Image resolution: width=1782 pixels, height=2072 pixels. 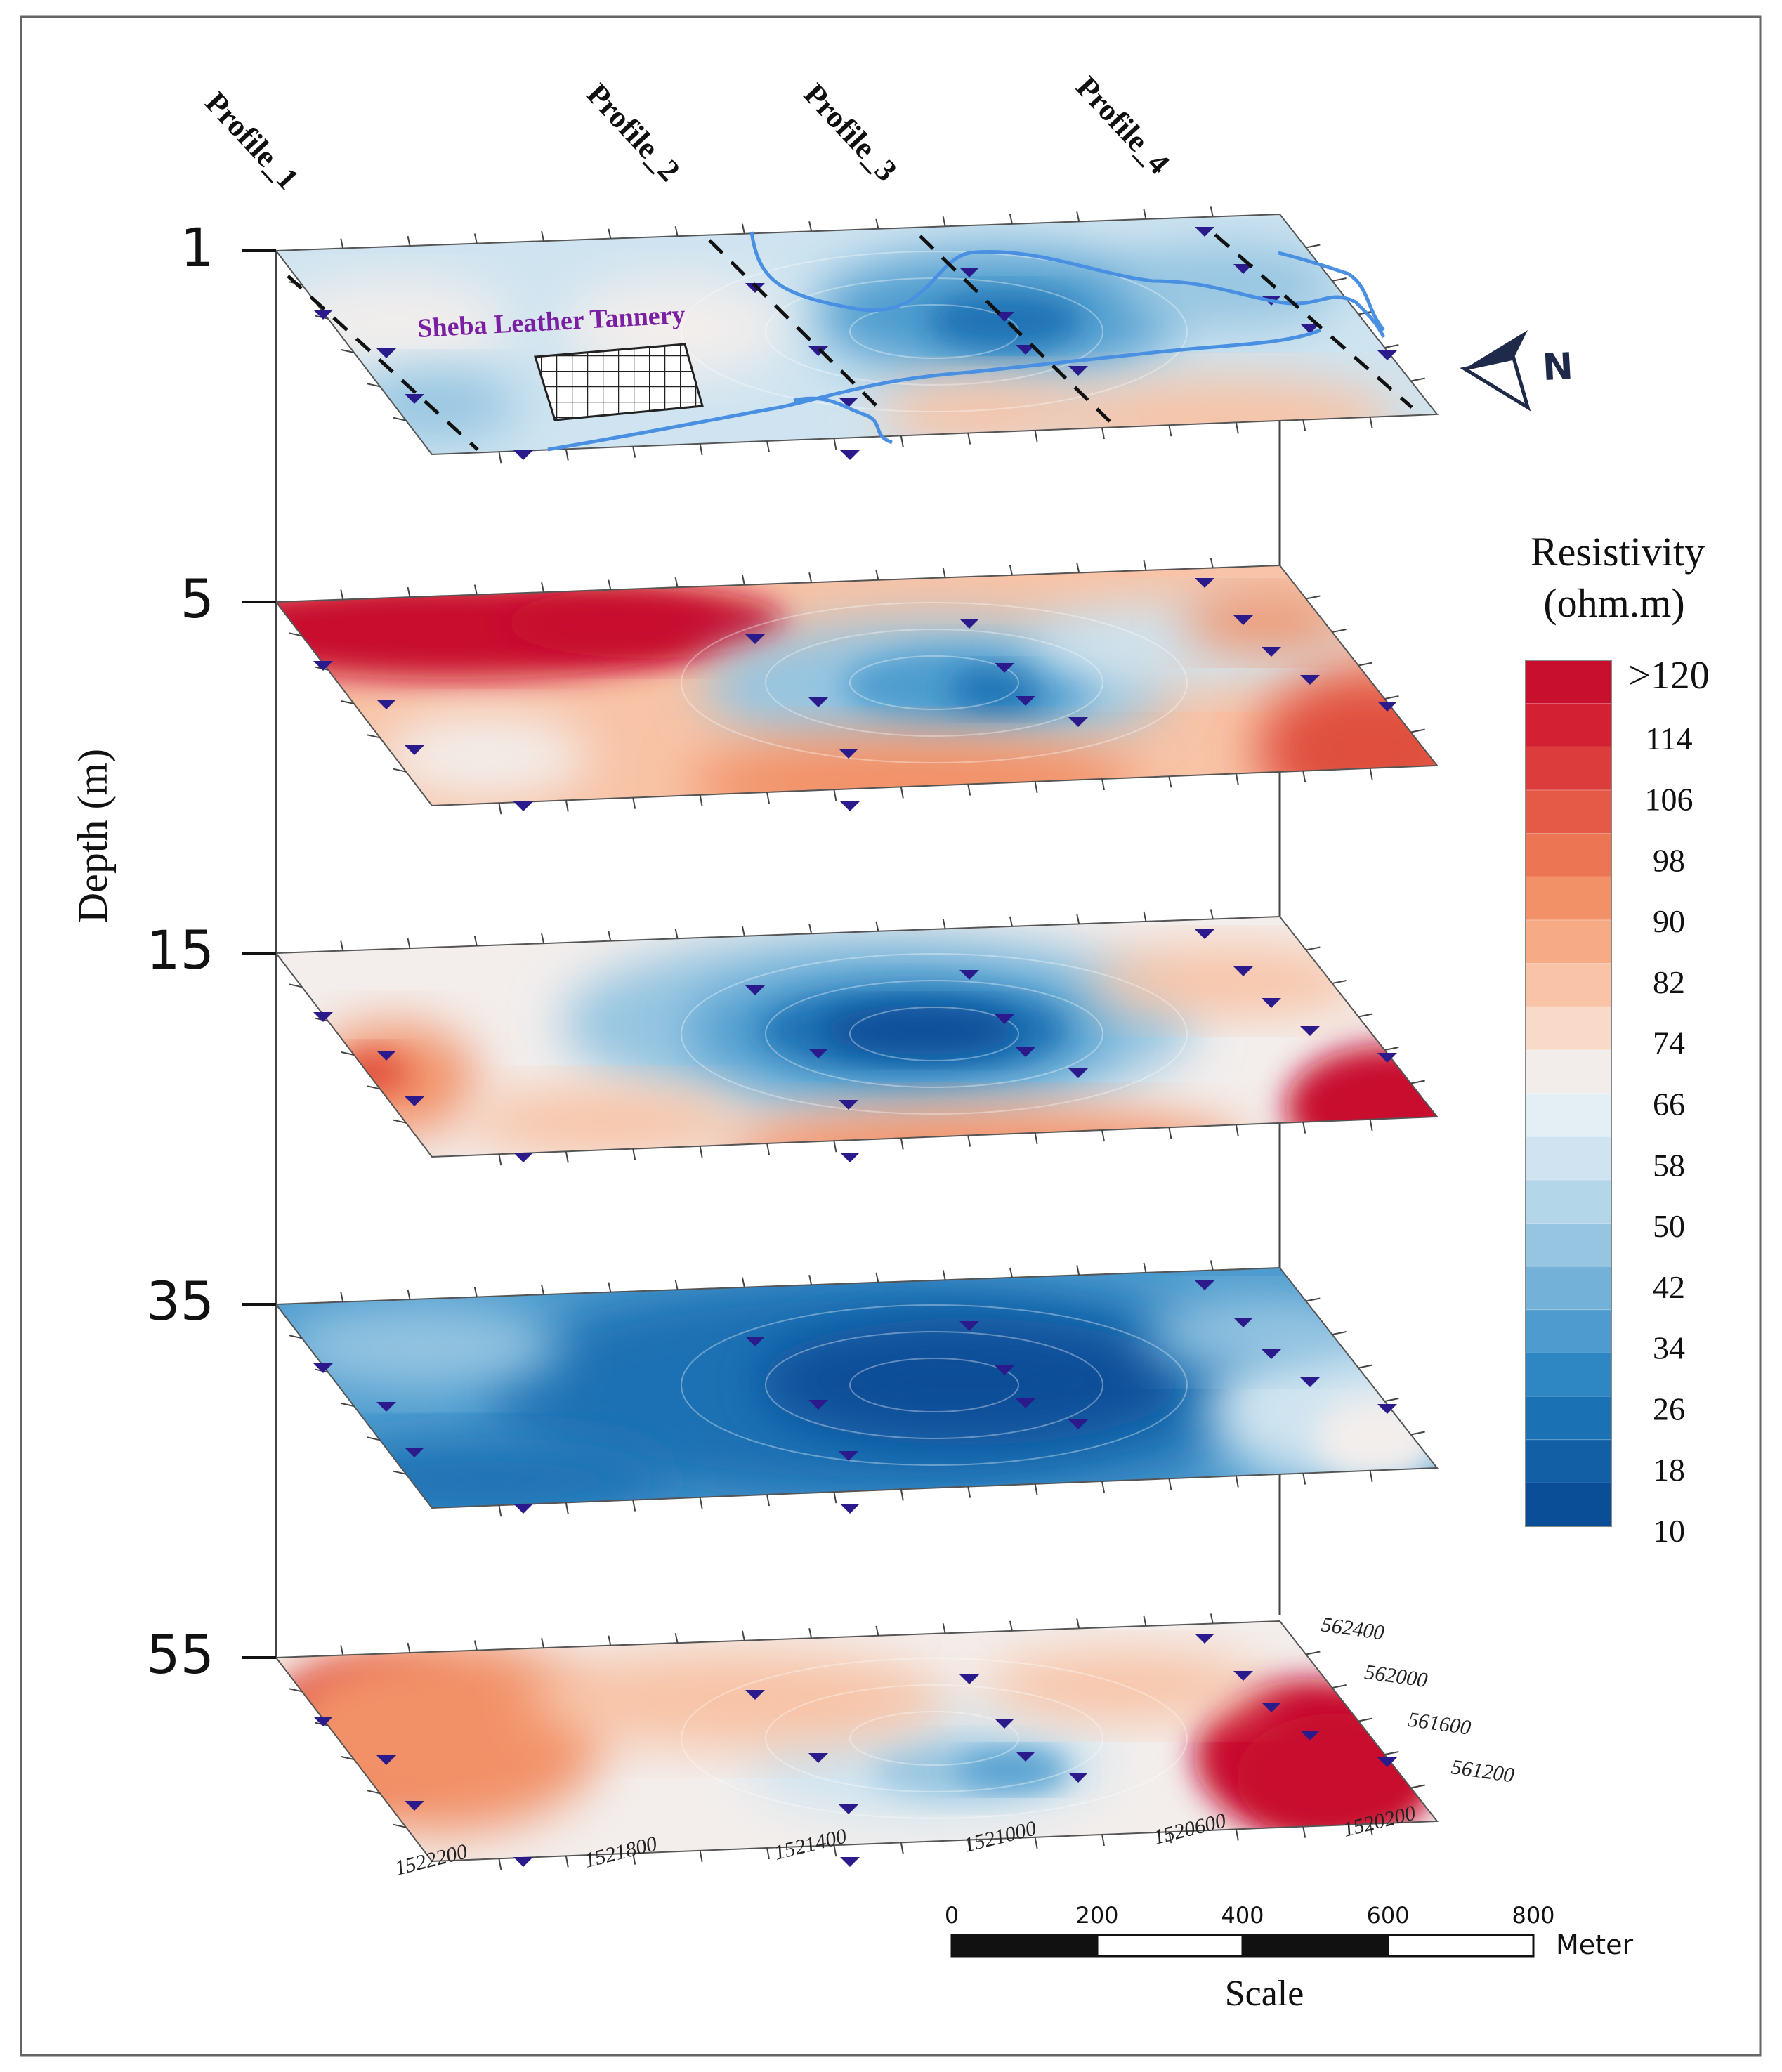 What do you see at coordinates (1618, 552) in the screenshot?
I see `legend-title: Resistivity` at bounding box center [1618, 552].